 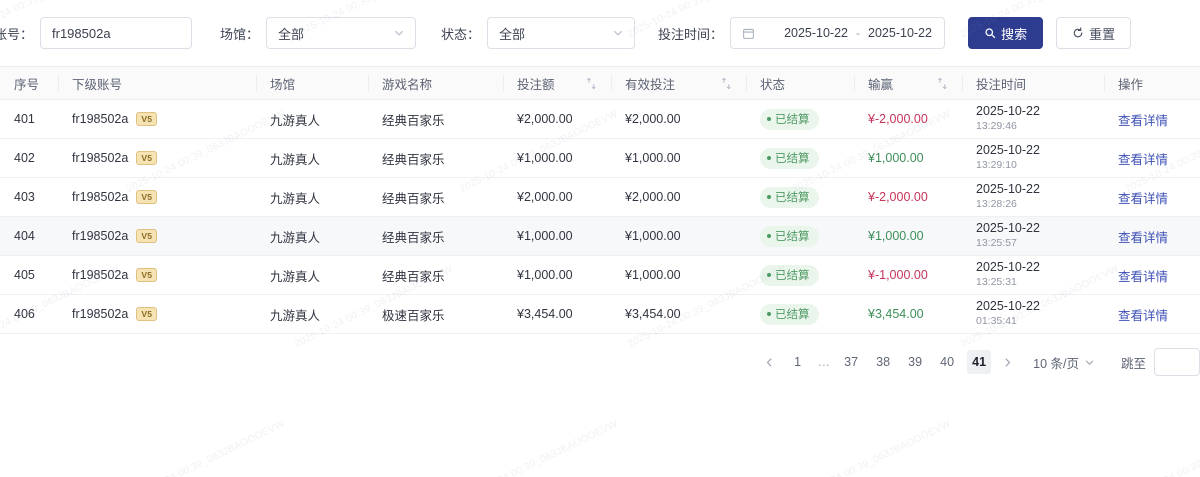 I want to click on chevron-right-icon, so click(x=1007, y=362).